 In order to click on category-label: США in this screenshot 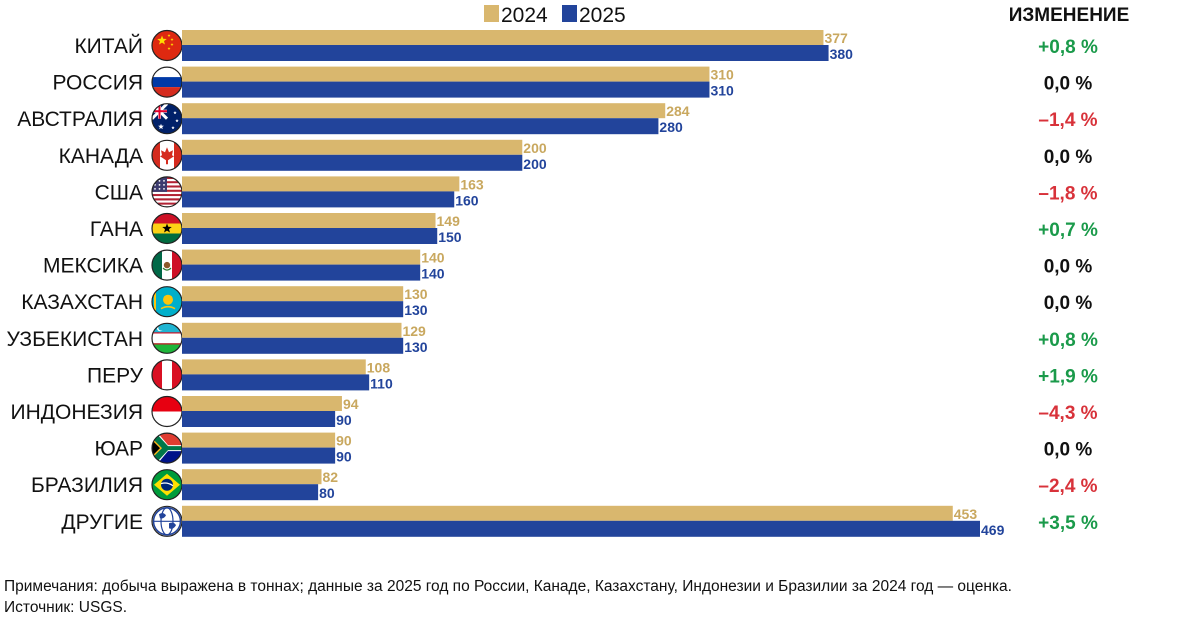, I will do `click(119, 192)`.